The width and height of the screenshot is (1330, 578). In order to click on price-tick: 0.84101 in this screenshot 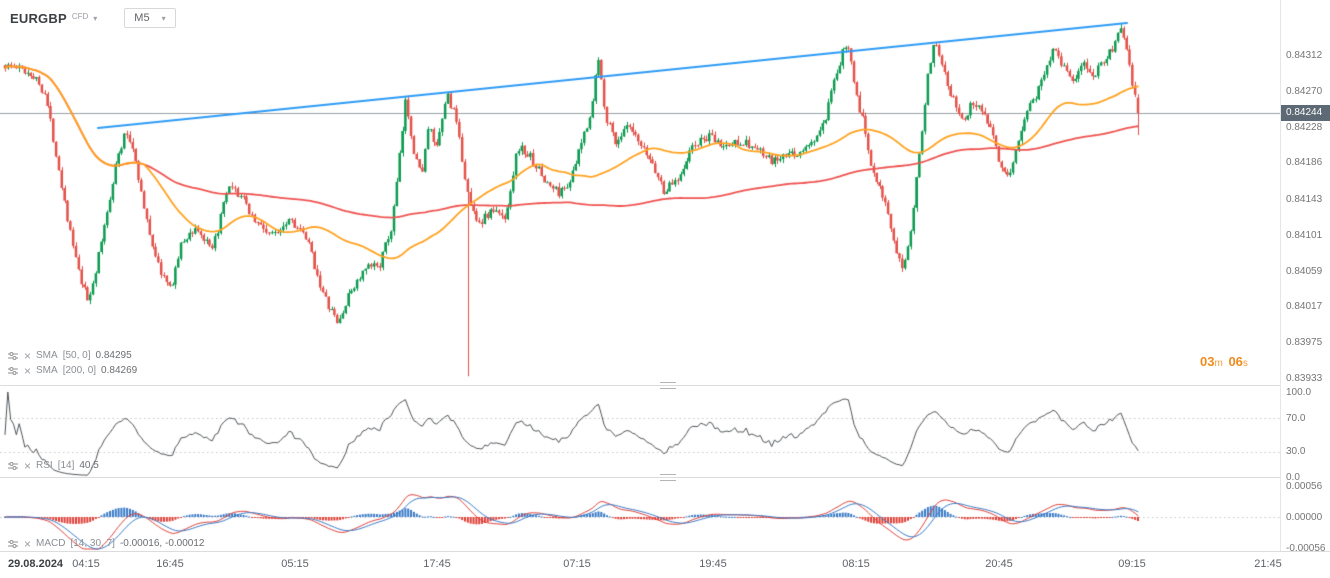, I will do `click(1304, 235)`.